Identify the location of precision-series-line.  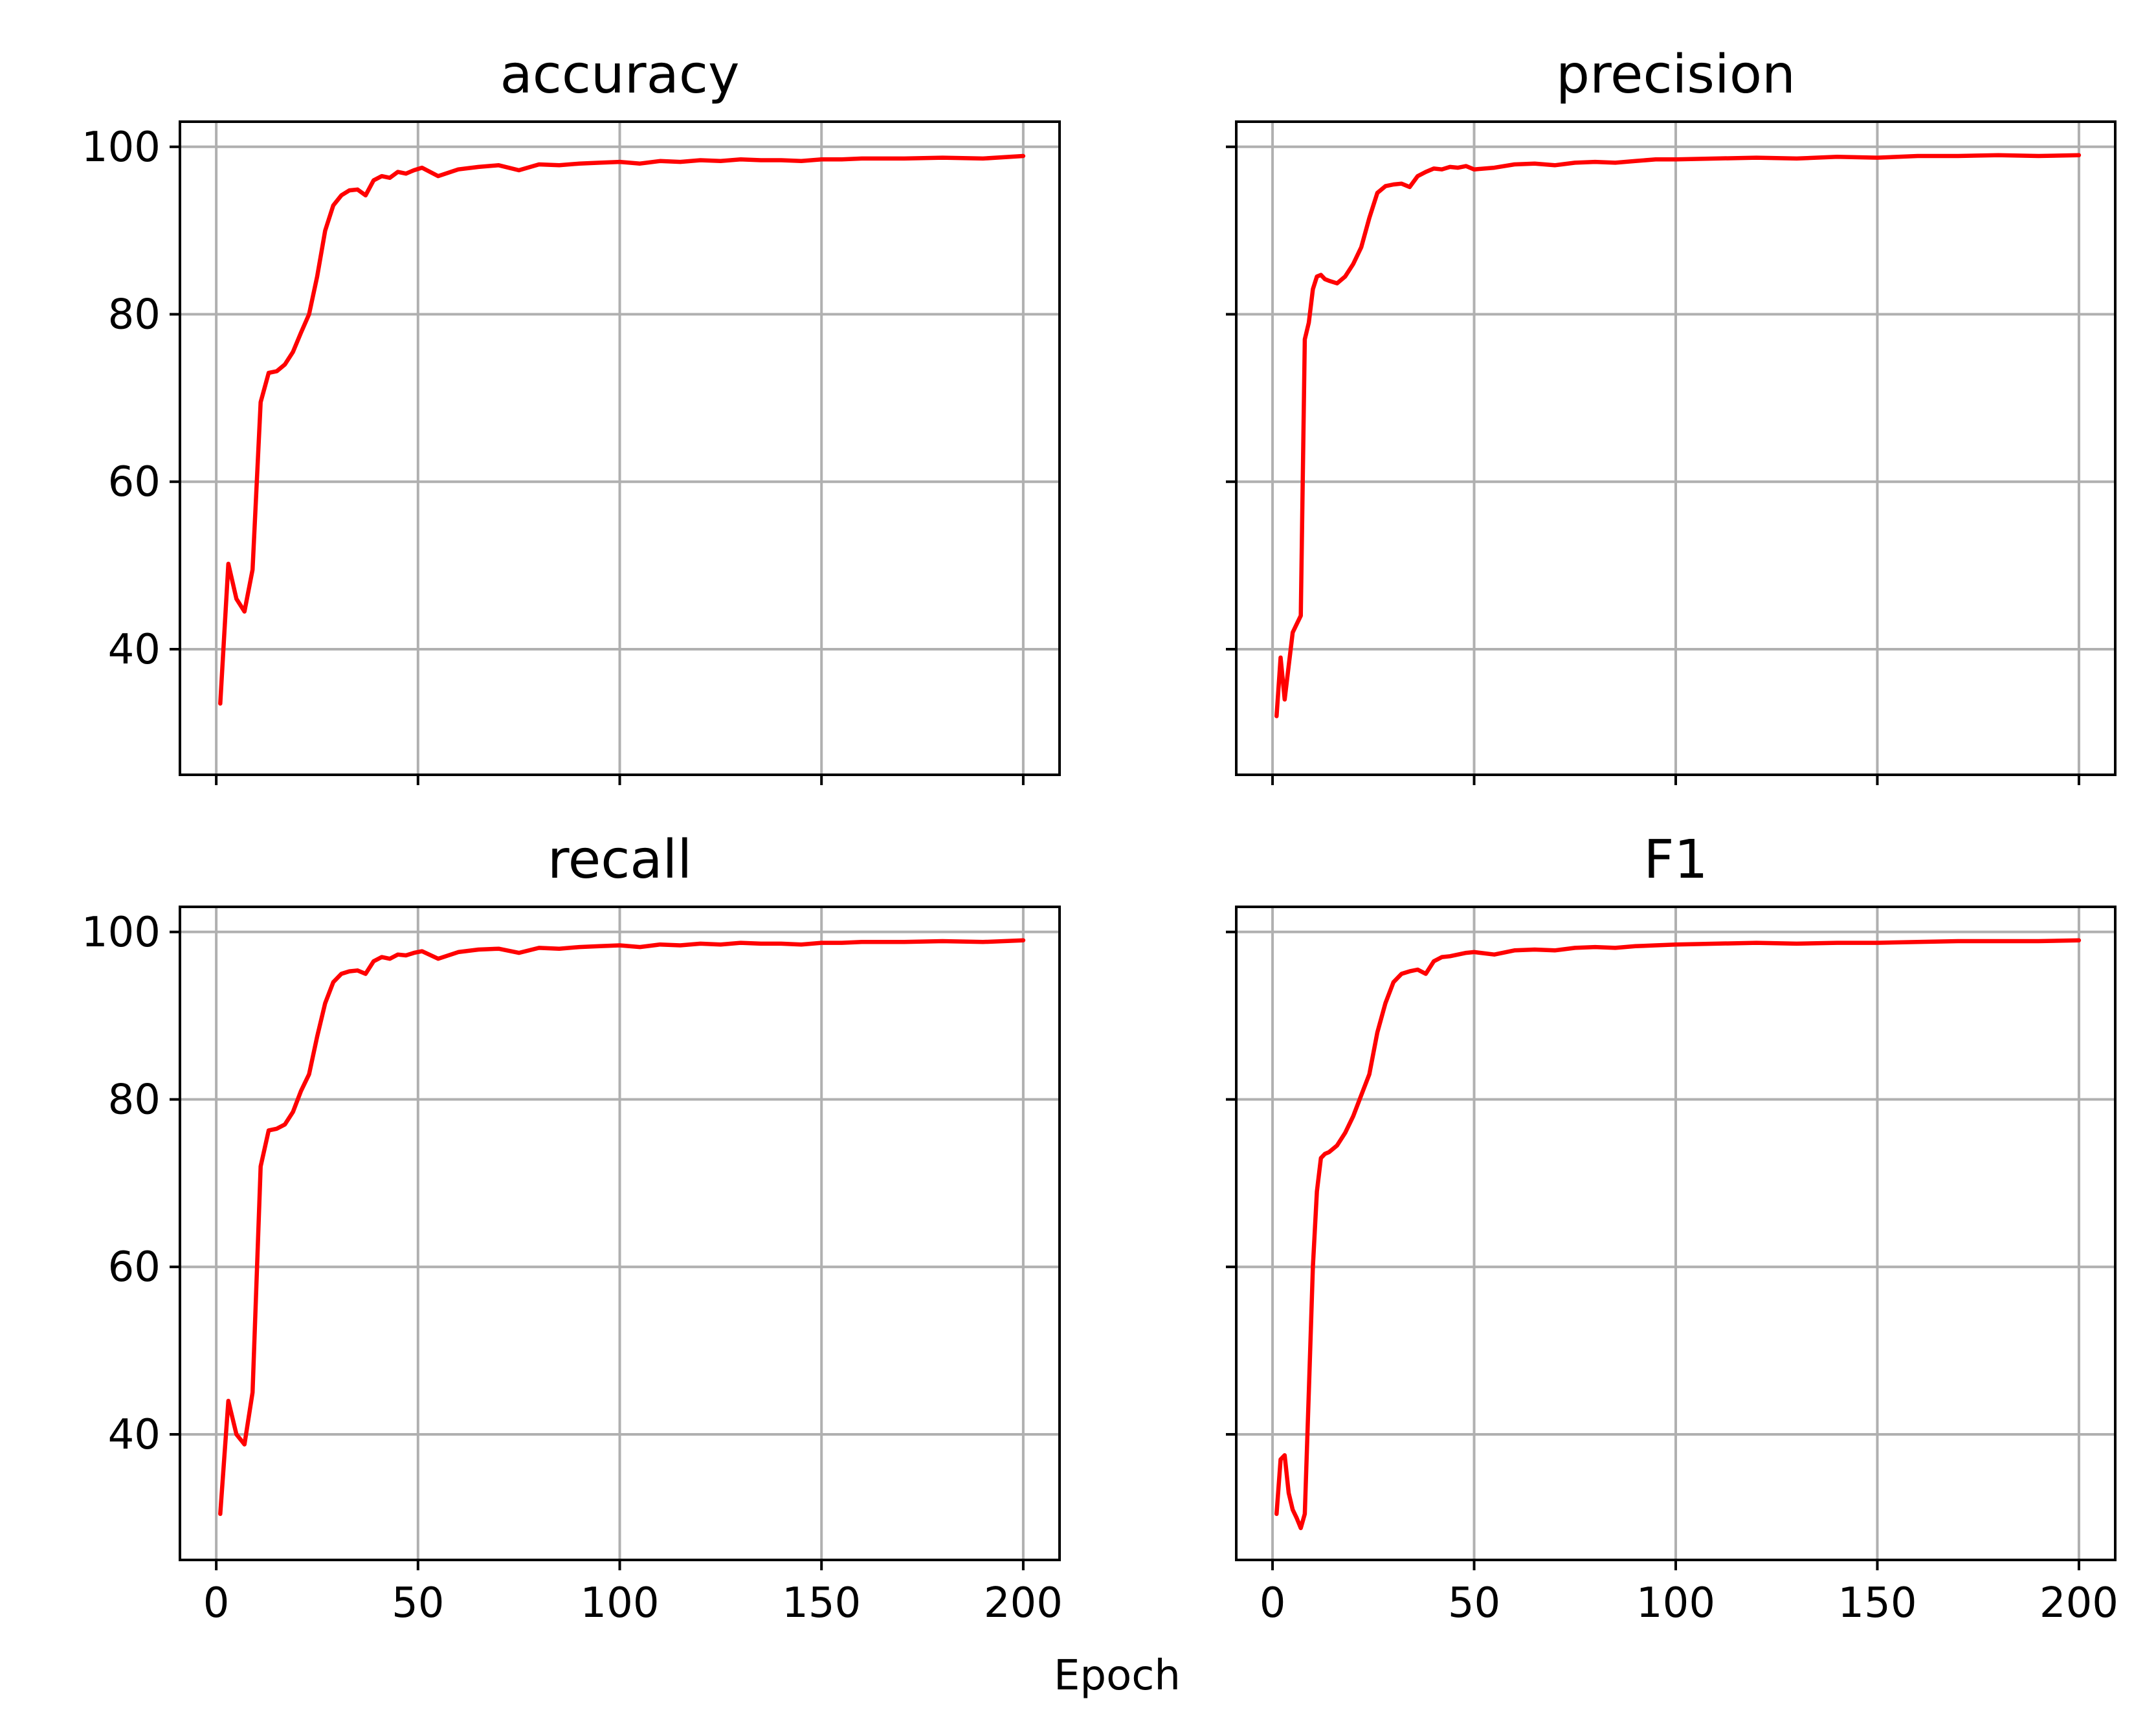
(1678, 435).